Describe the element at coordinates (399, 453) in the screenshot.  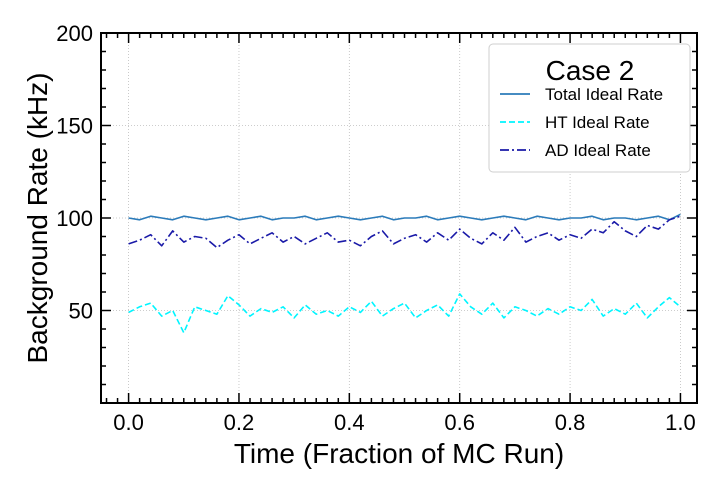
I see `x-axis-title: Time (Fraction of MC Run)` at that location.